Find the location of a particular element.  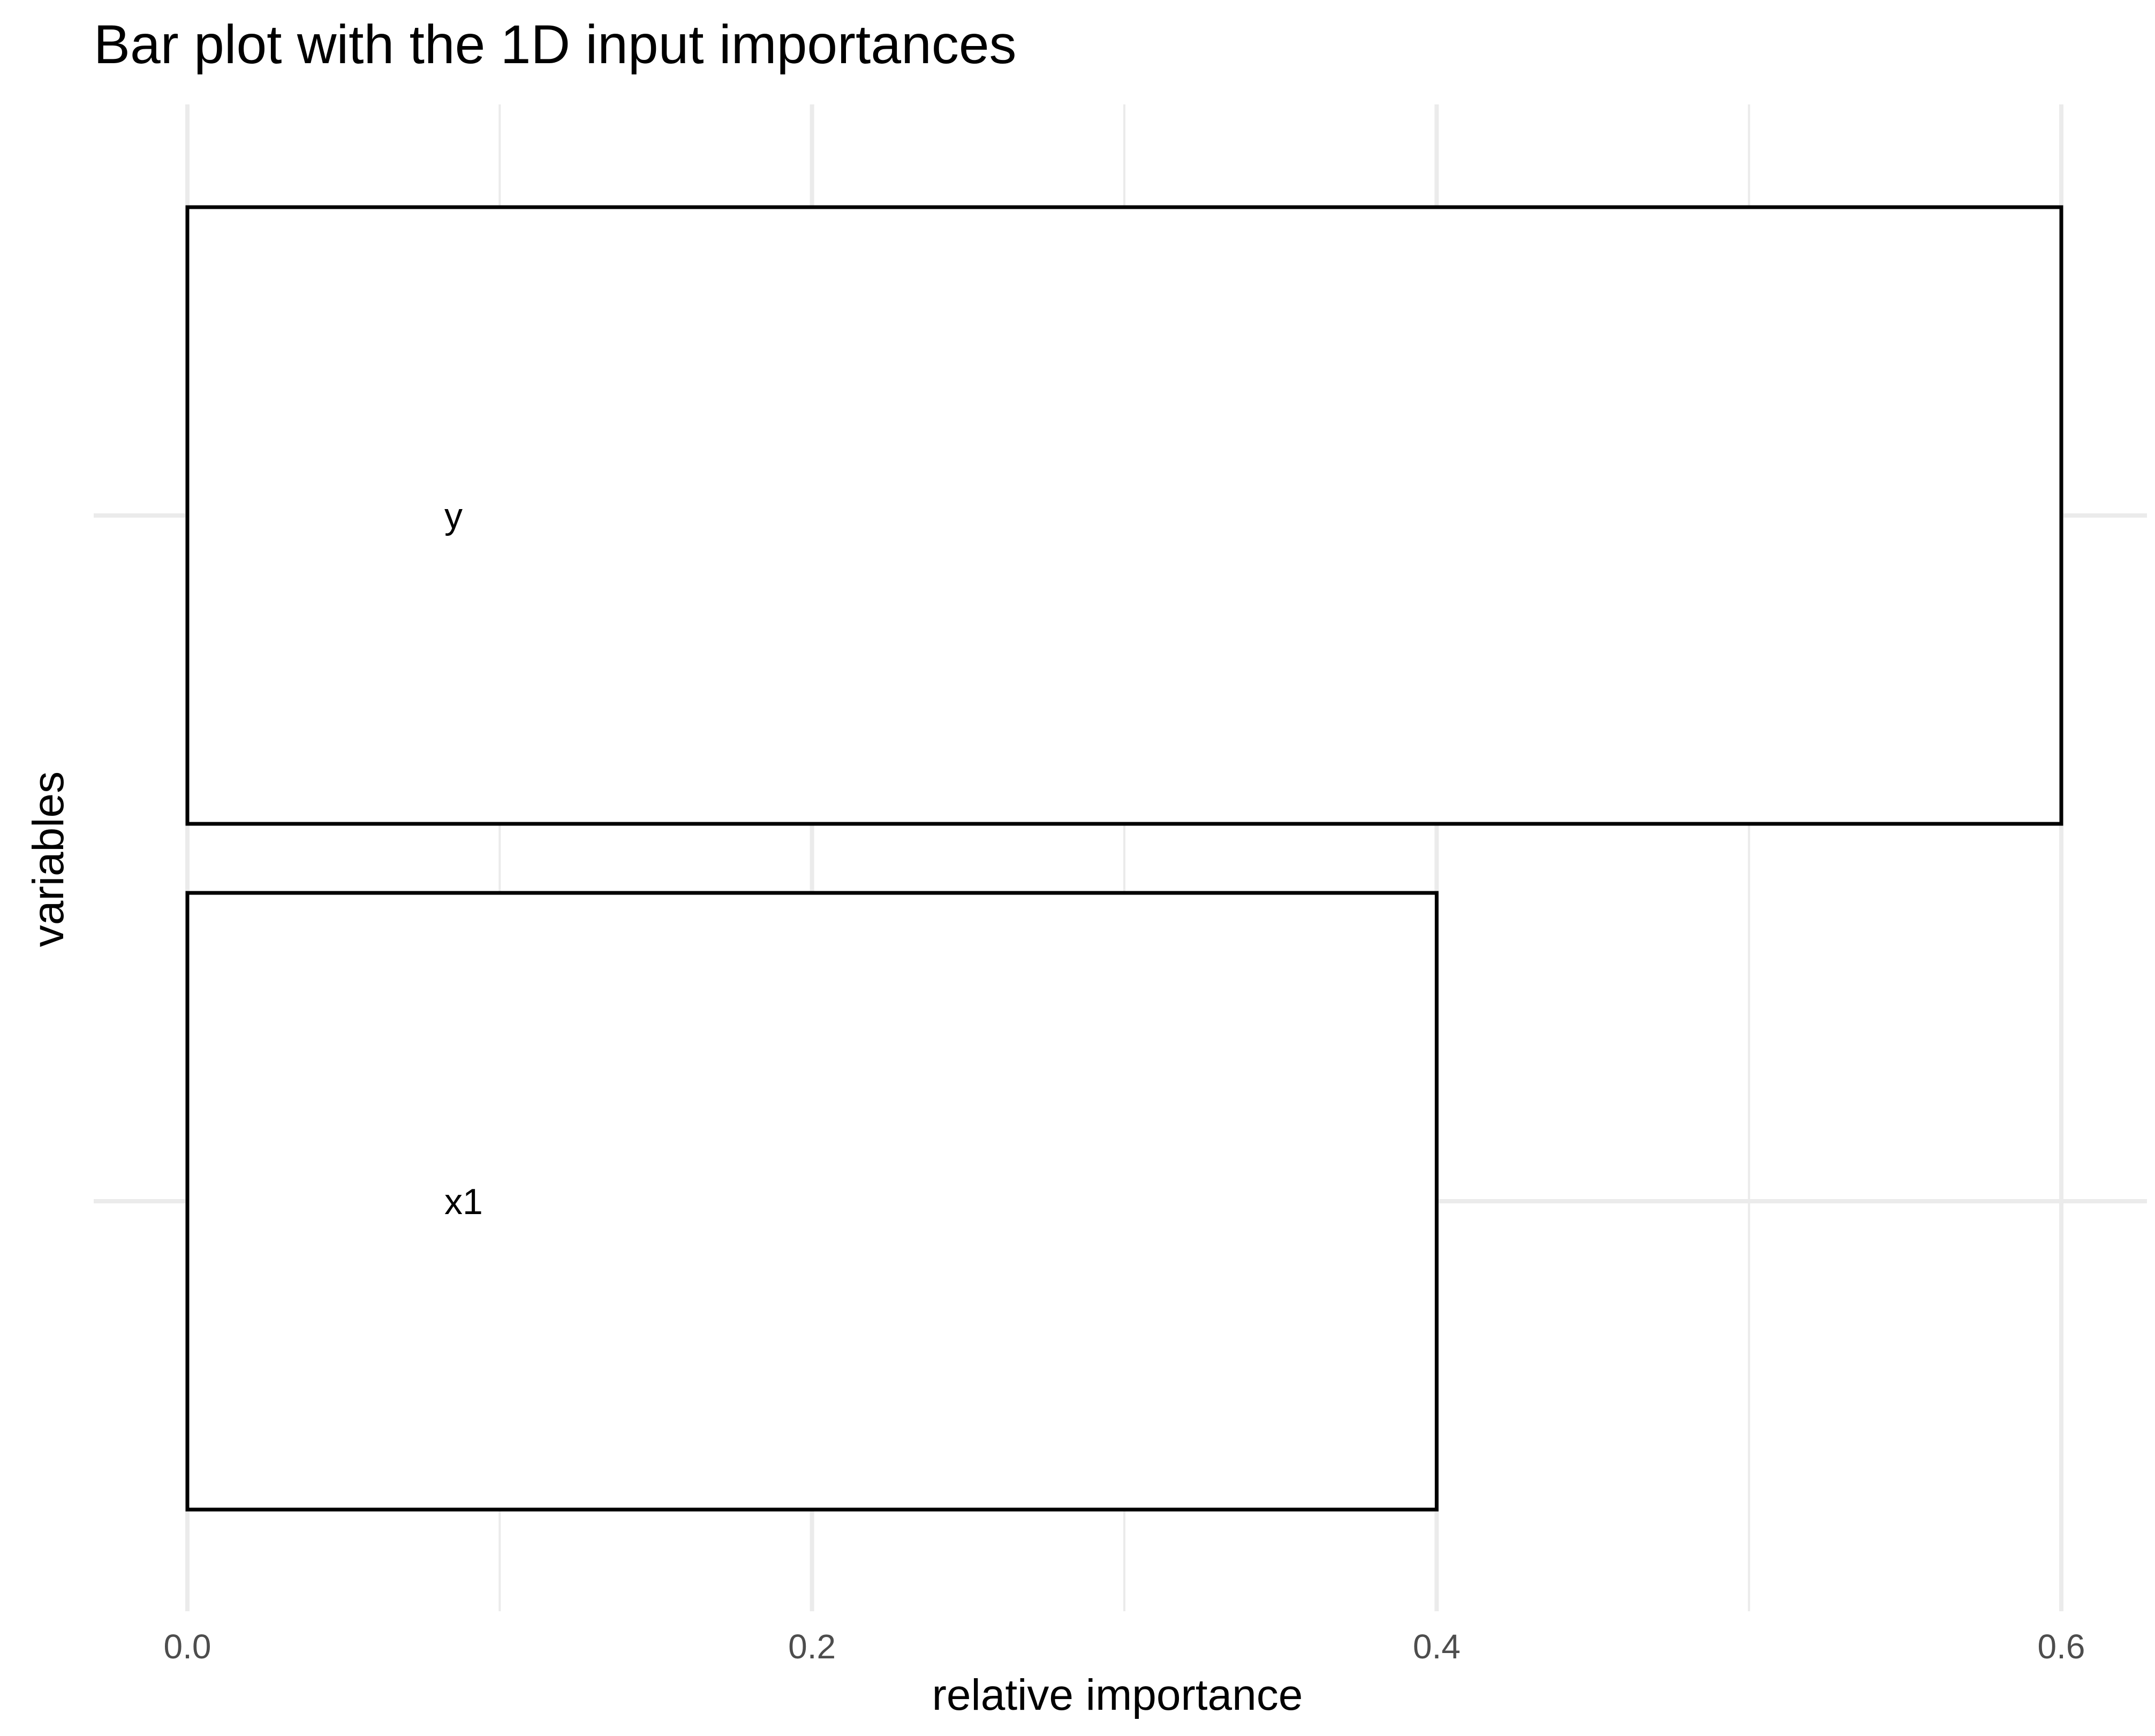

x-tick-label: 0.2 is located at coordinates (812, 1646).